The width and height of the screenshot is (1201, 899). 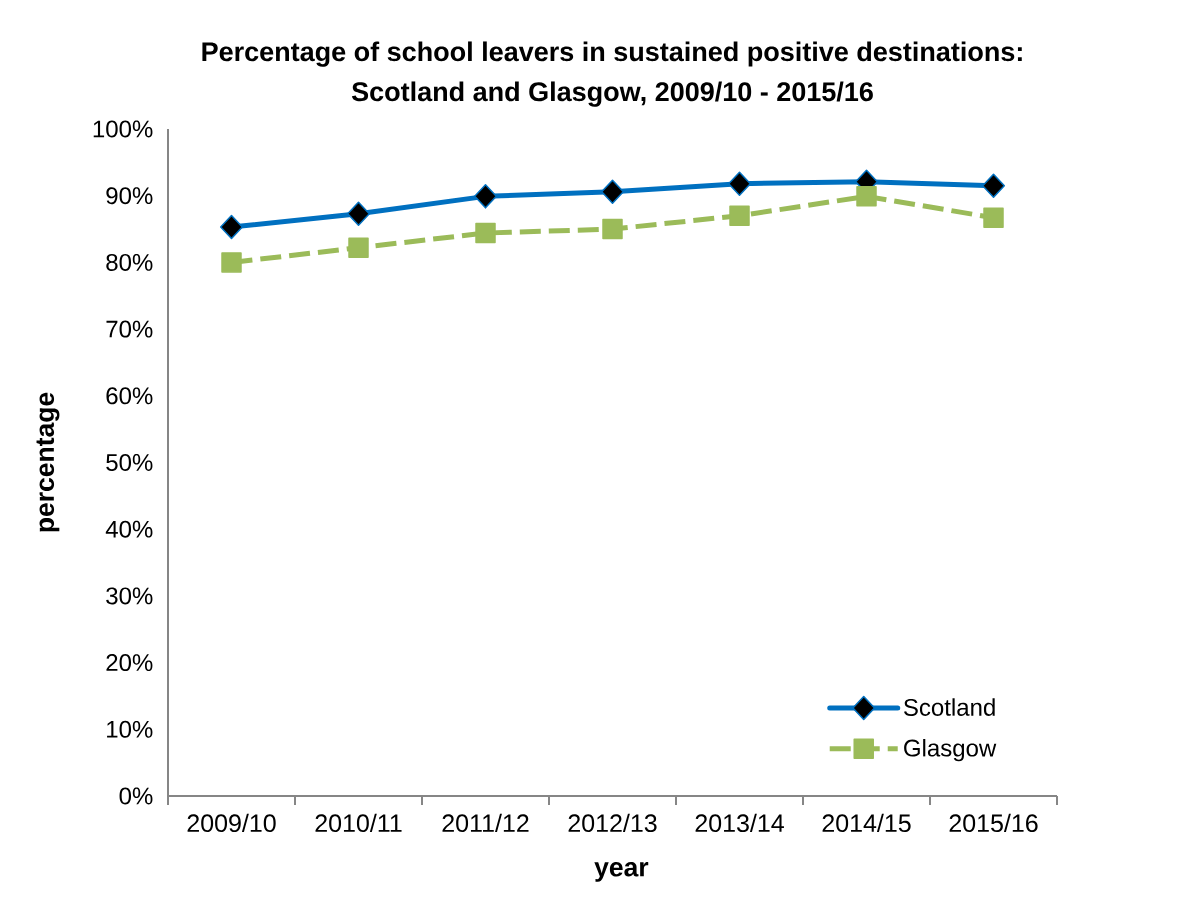 What do you see at coordinates (358, 823) in the screenshot?
I see `x-tick-label: 2010/11` at bounding box center [358, 823].